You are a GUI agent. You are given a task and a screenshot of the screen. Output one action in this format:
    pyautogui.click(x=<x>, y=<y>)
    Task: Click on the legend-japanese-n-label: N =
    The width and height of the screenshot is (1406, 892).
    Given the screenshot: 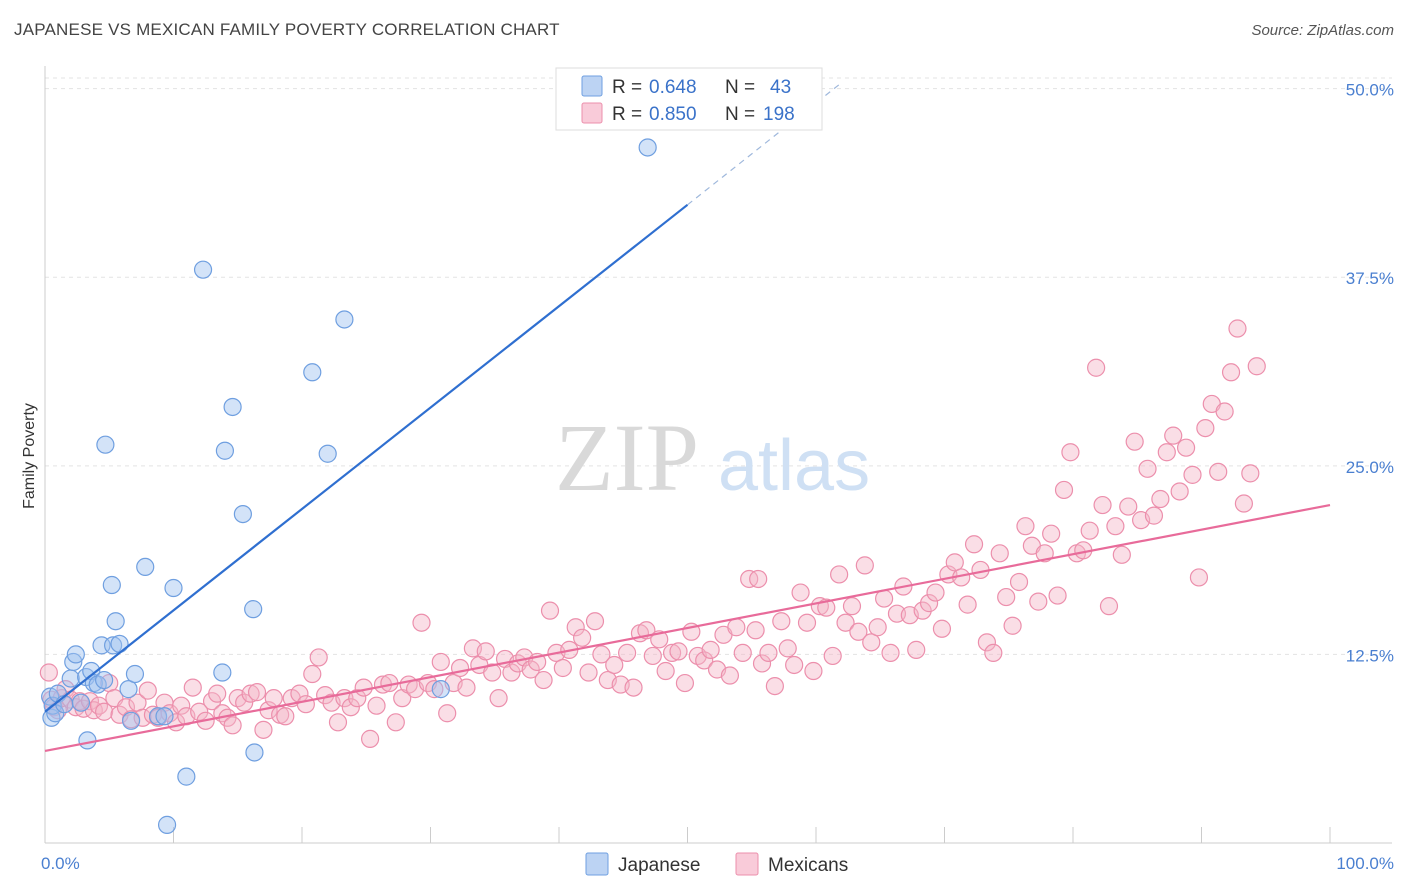 What is the action you would take?
    pyautogui.click(x=740, y=87)
    